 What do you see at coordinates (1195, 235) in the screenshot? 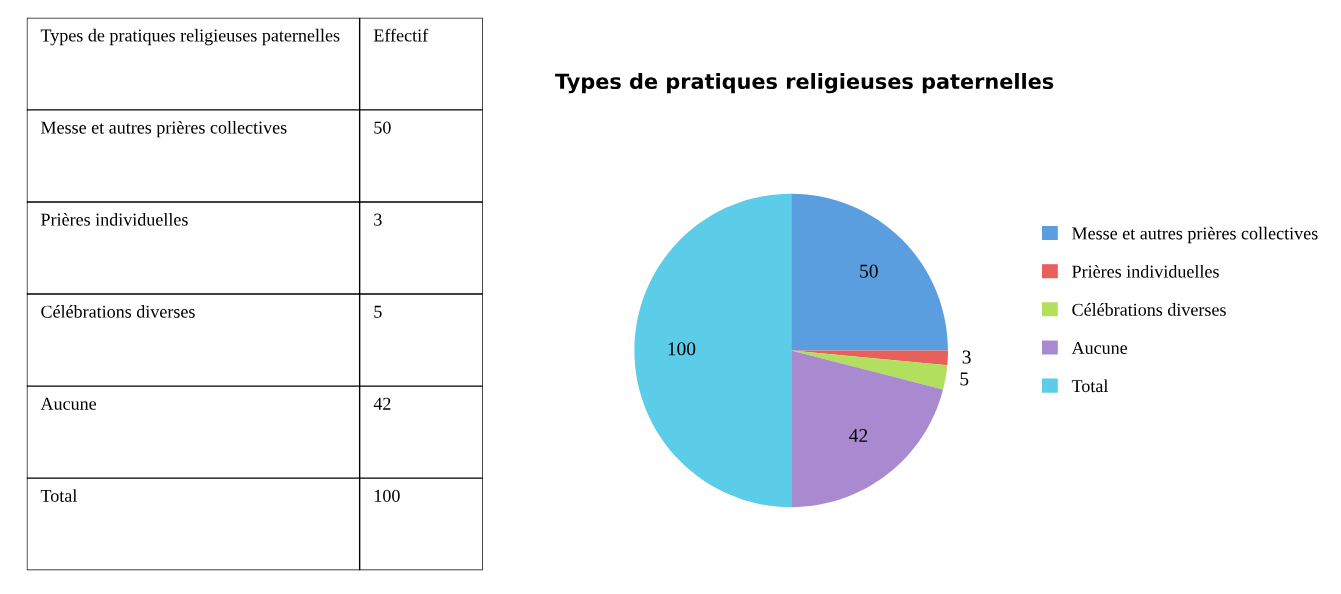
I see `legend-label: Messe et autres prières collectives` at bounding box center [1195, 235].